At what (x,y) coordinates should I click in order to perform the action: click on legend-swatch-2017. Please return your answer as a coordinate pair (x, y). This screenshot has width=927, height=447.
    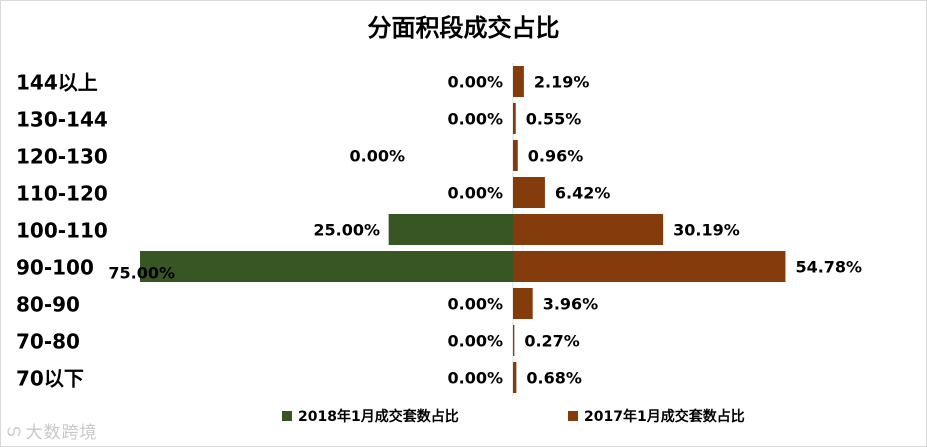
    Looking at the image, I should click on (573, 416).